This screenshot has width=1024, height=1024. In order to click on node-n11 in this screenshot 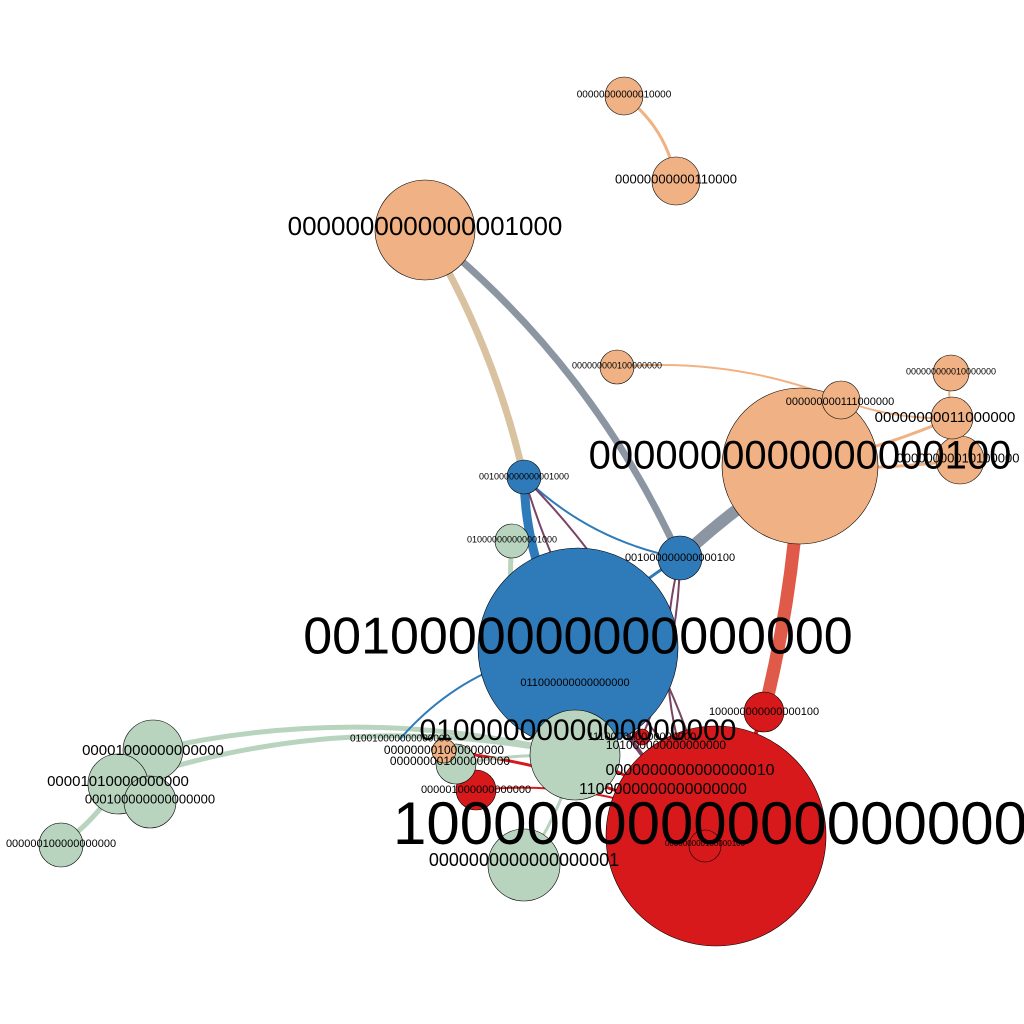, I will do `click(841, 400)`.